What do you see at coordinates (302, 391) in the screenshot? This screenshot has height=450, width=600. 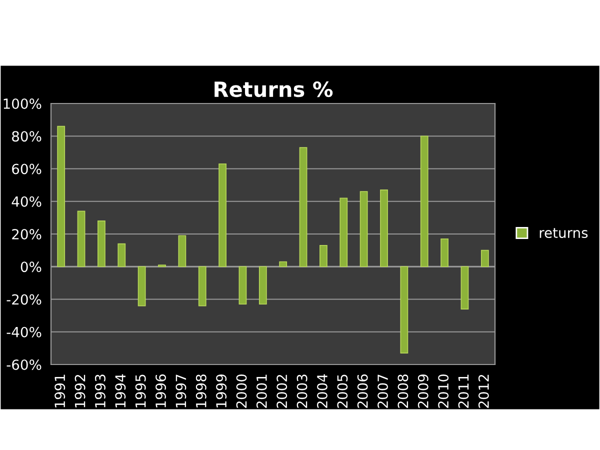 I see `x-tick-label: 2003` at bounding box center [302, 391].